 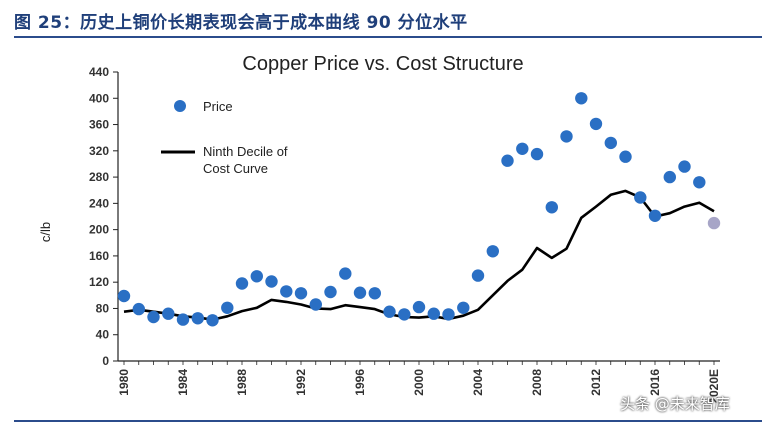 What do you see at coordinates (45, 232) in the screenshot?
I see `y-axis-label: c/lb` at bounding box center [45, 232].